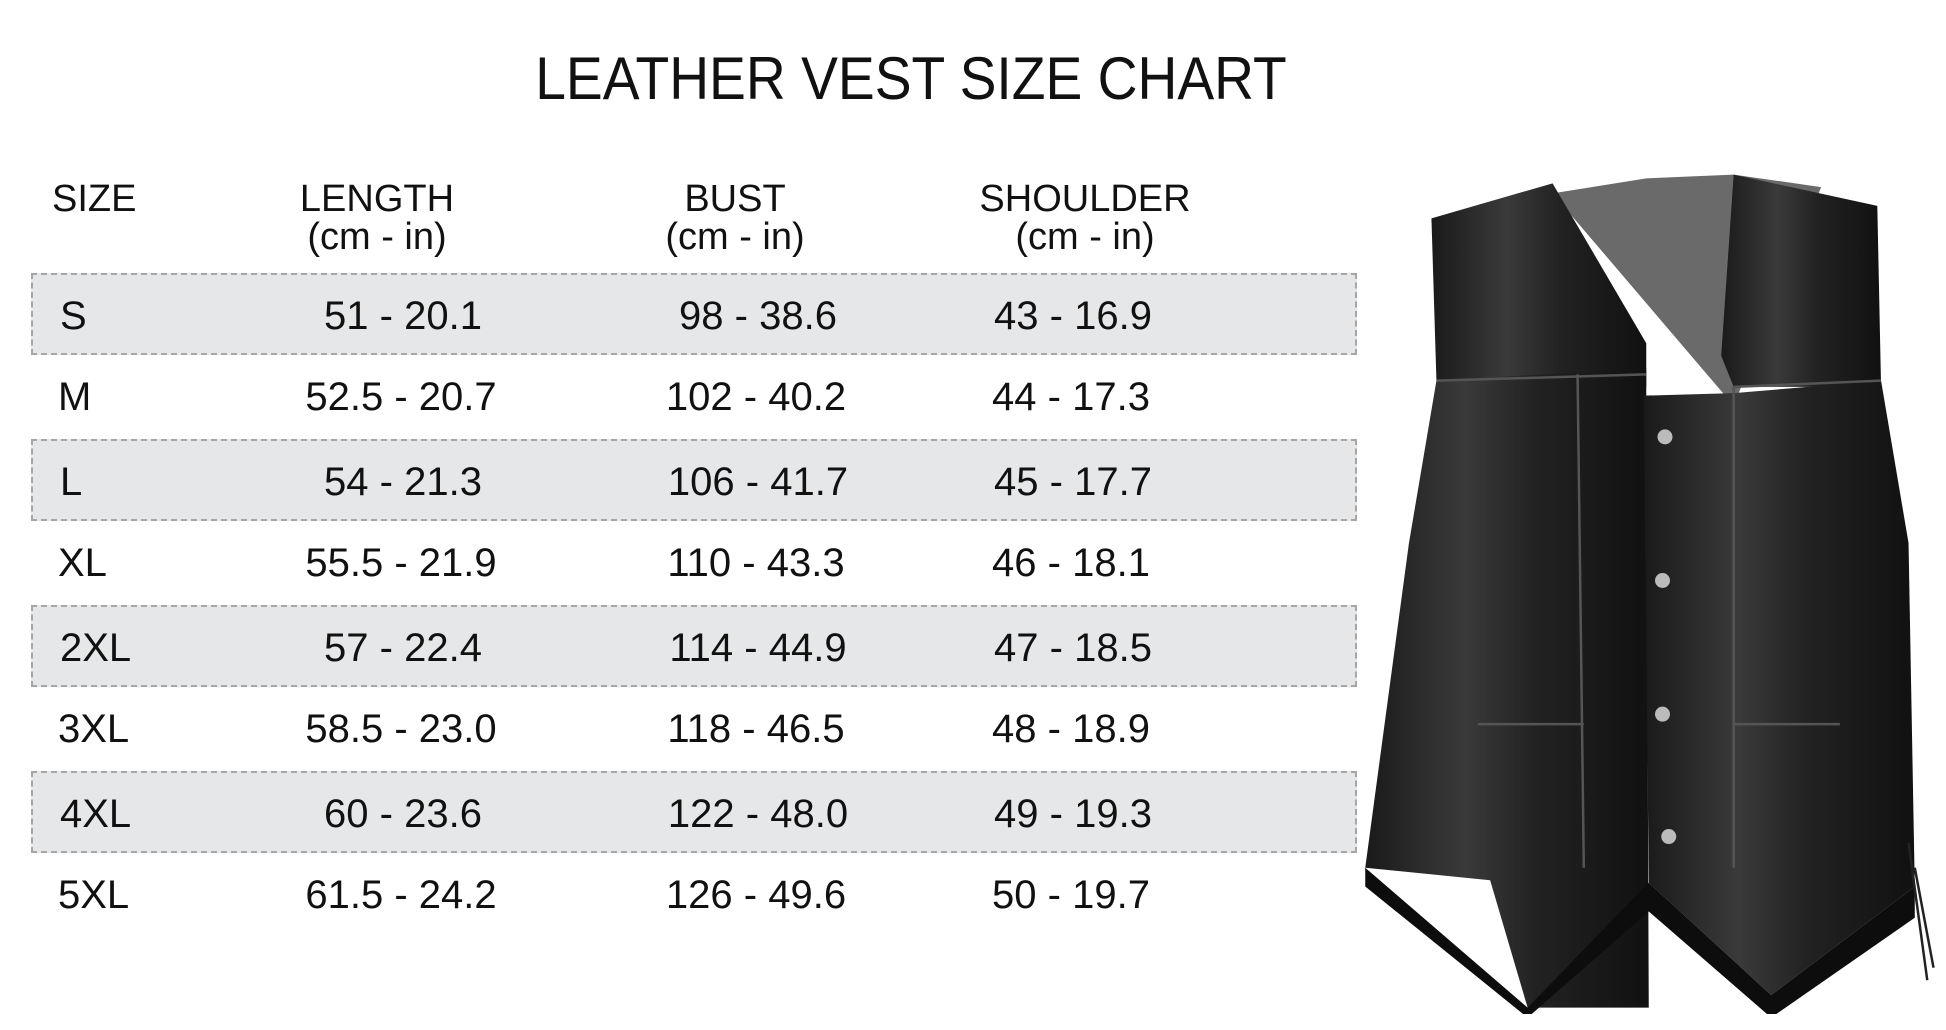  I want to click on size-cell: L, so click(71, 482).